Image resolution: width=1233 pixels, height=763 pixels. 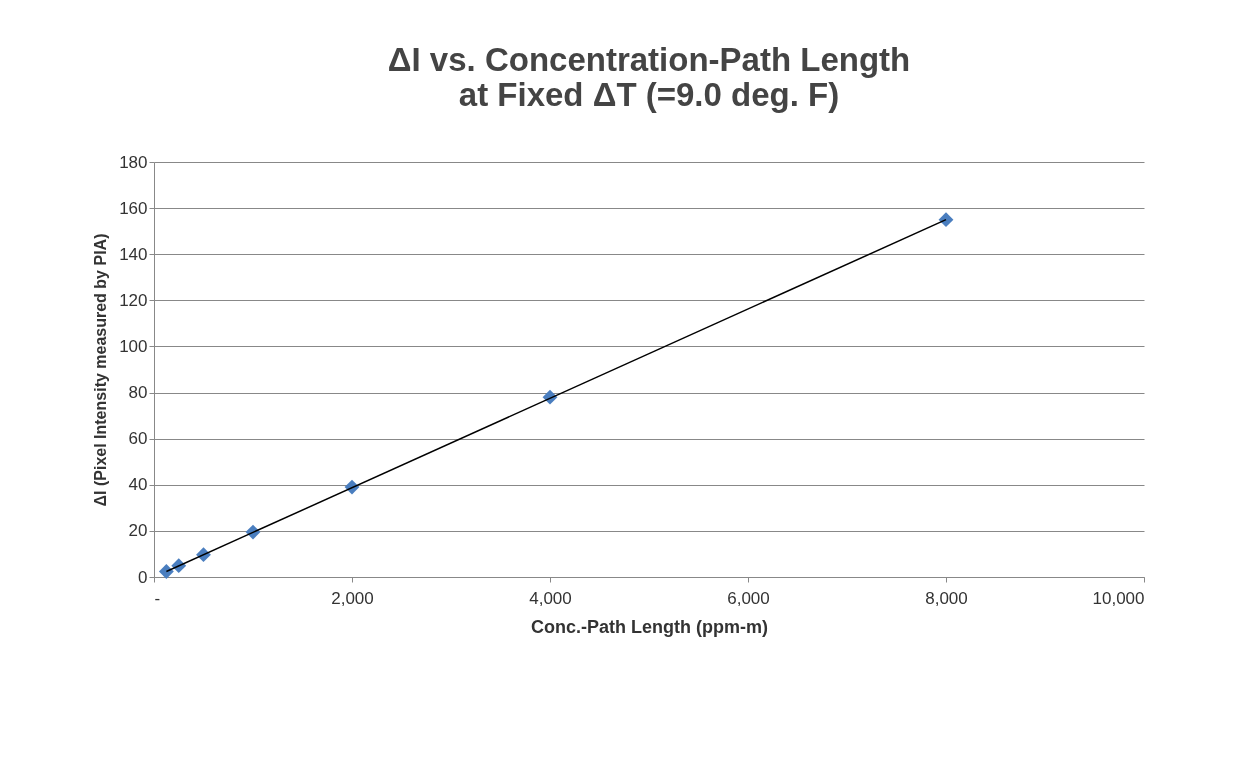 I want to click on x-tick-label: 4,000, so click(x=550, y=598).